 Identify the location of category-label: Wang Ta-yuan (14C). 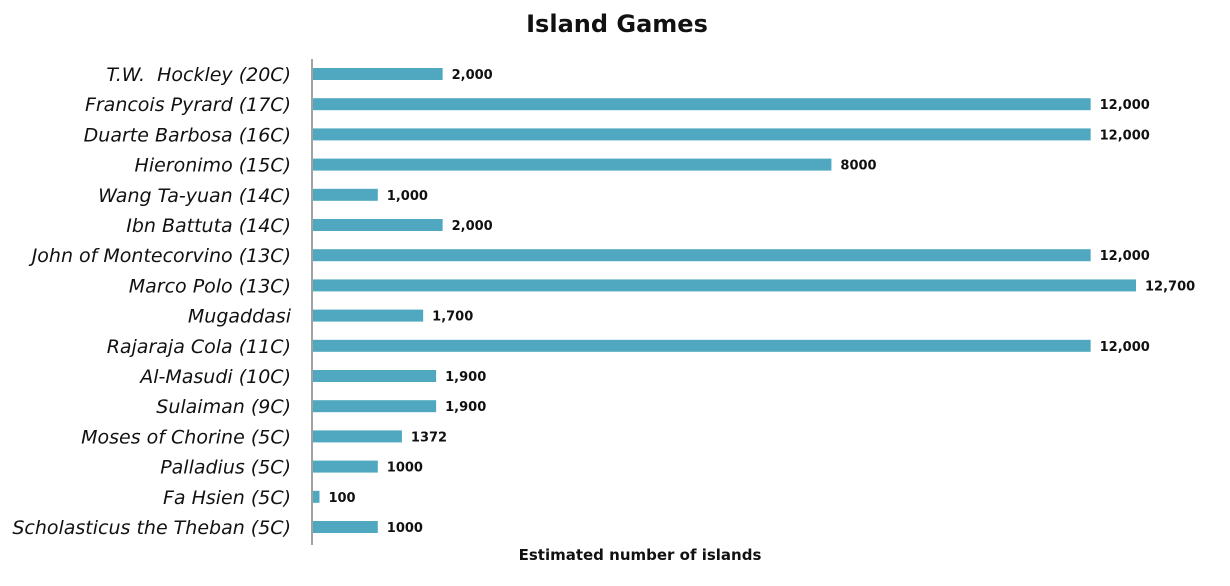
(194, 196).